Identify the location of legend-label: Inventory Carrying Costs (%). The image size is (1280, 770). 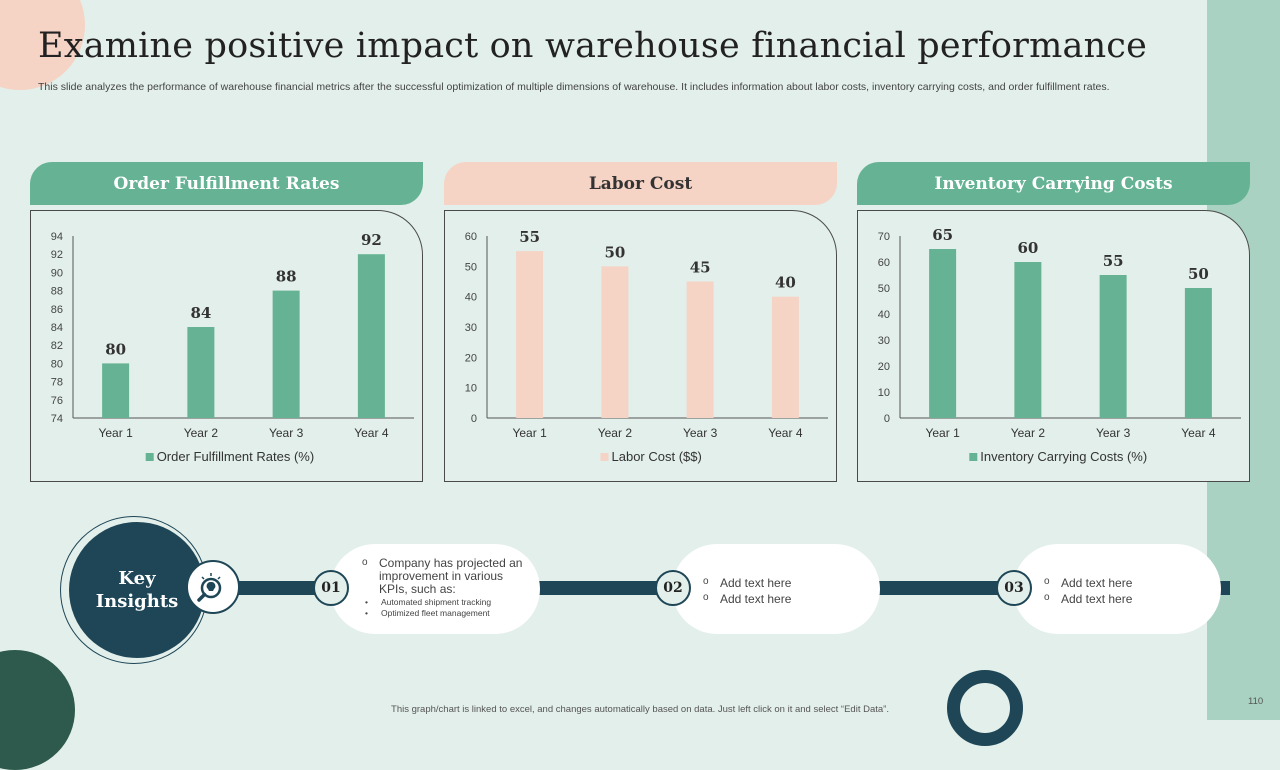
(1063, 456).